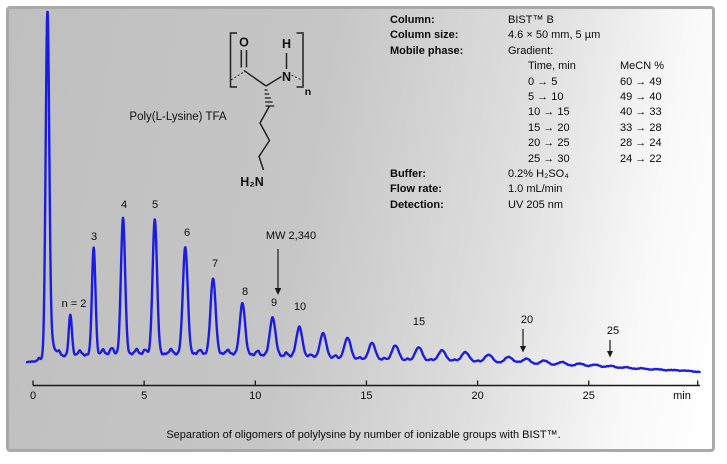 This screenshot has width=727, height=464. I want to click on x-tick-label: 5, so click(144, 396).